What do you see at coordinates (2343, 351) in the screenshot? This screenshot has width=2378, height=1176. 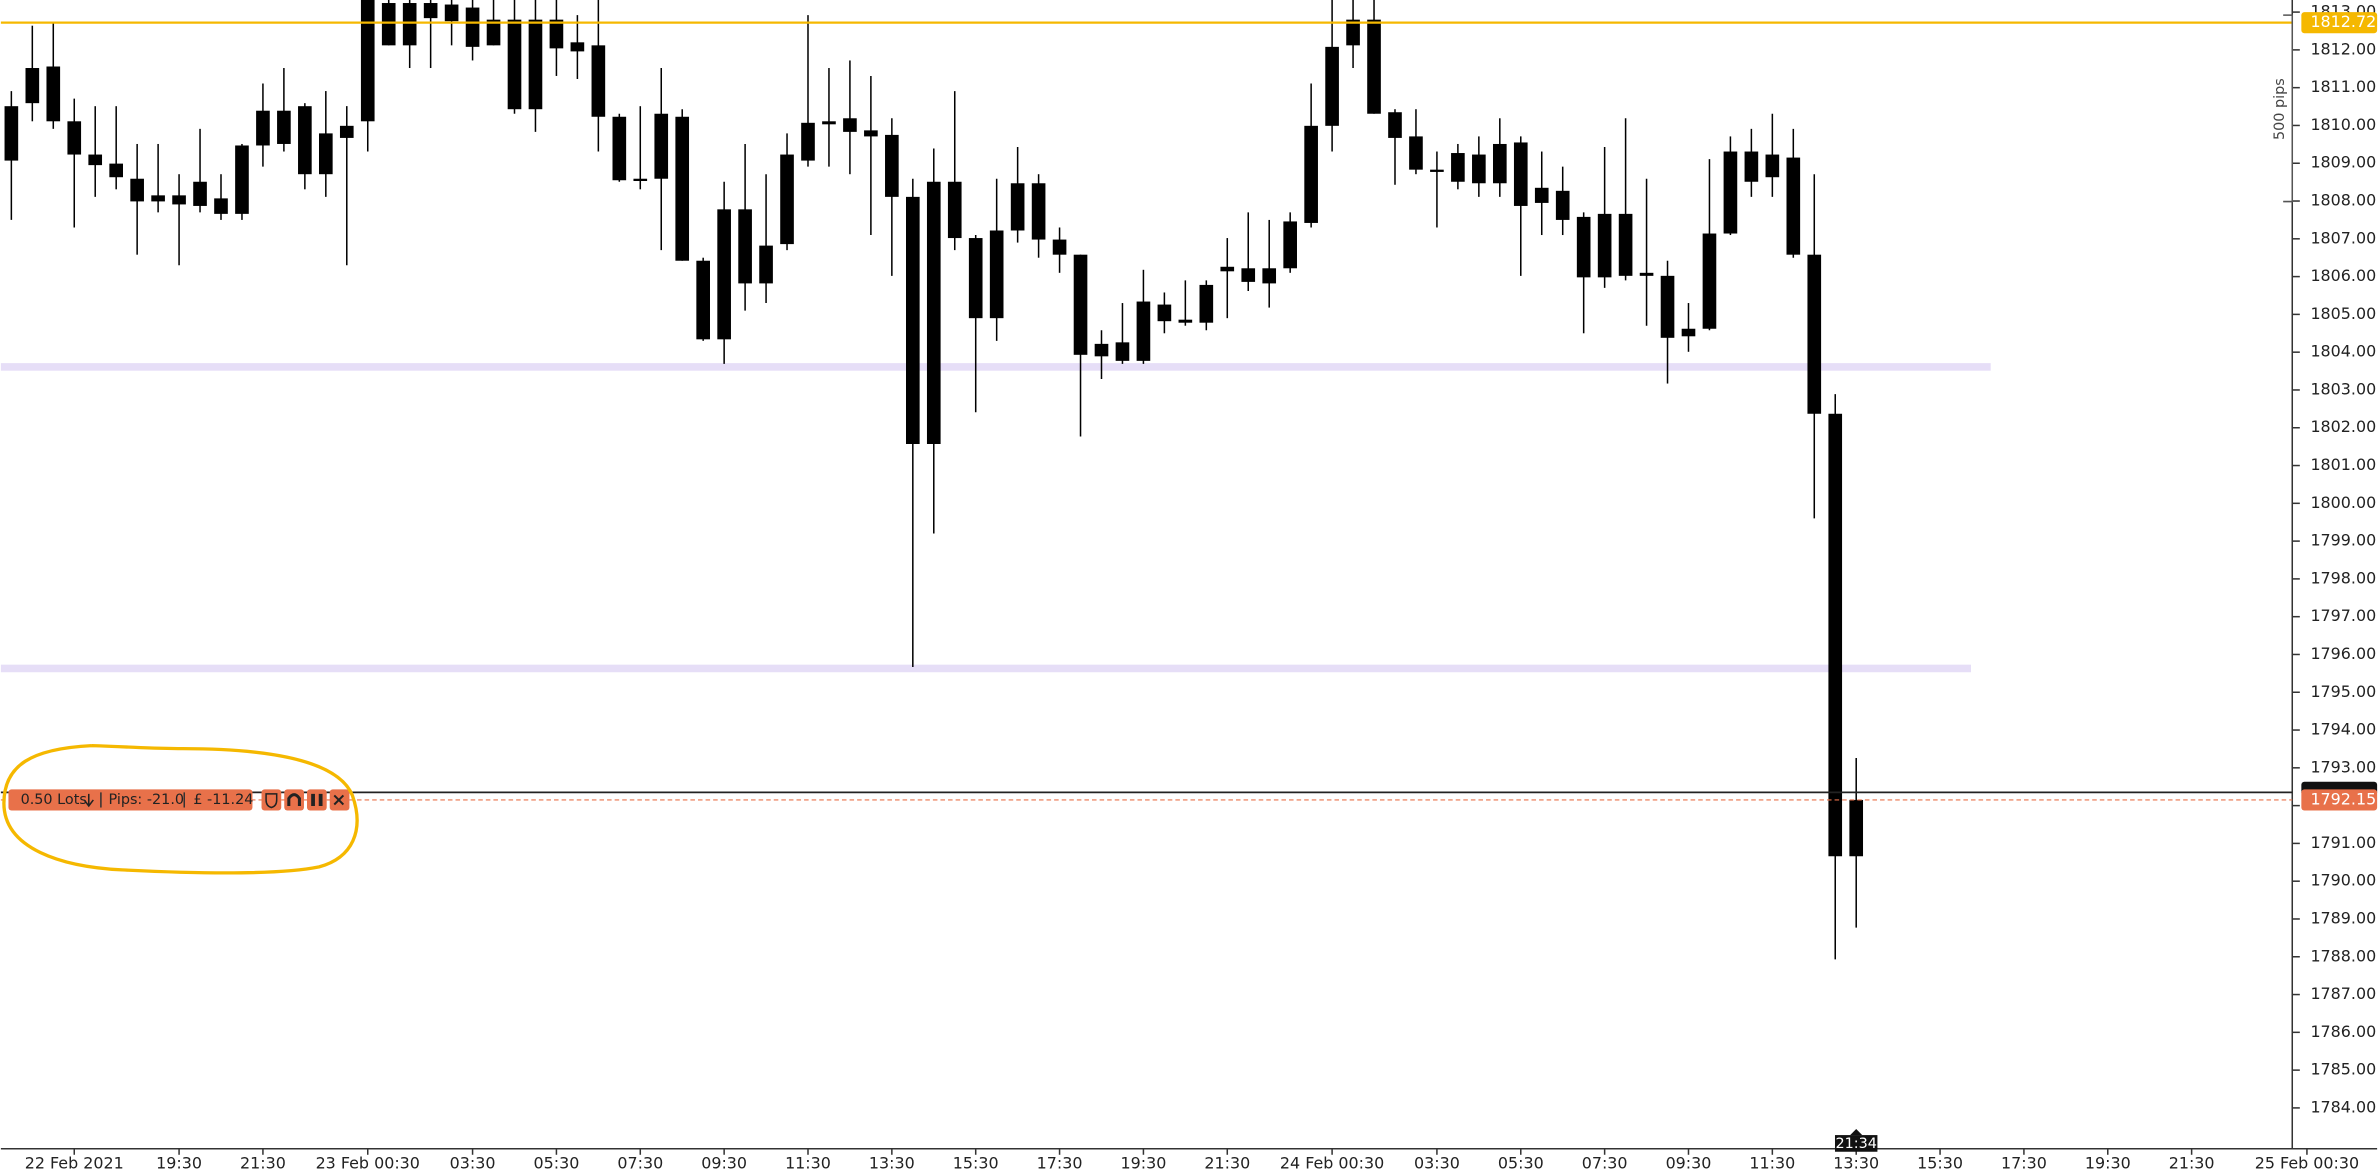 I see `y-tick-label: 1804.00` at bounding box center [2343, 351].